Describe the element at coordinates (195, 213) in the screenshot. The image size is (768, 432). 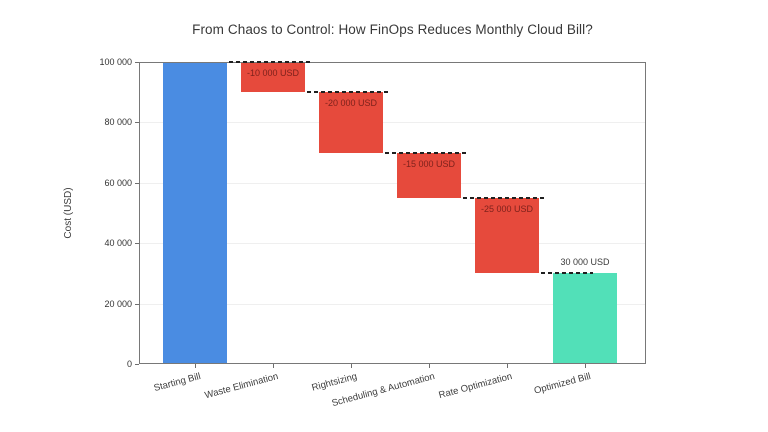
I see `bar-starting-bill` at that location.